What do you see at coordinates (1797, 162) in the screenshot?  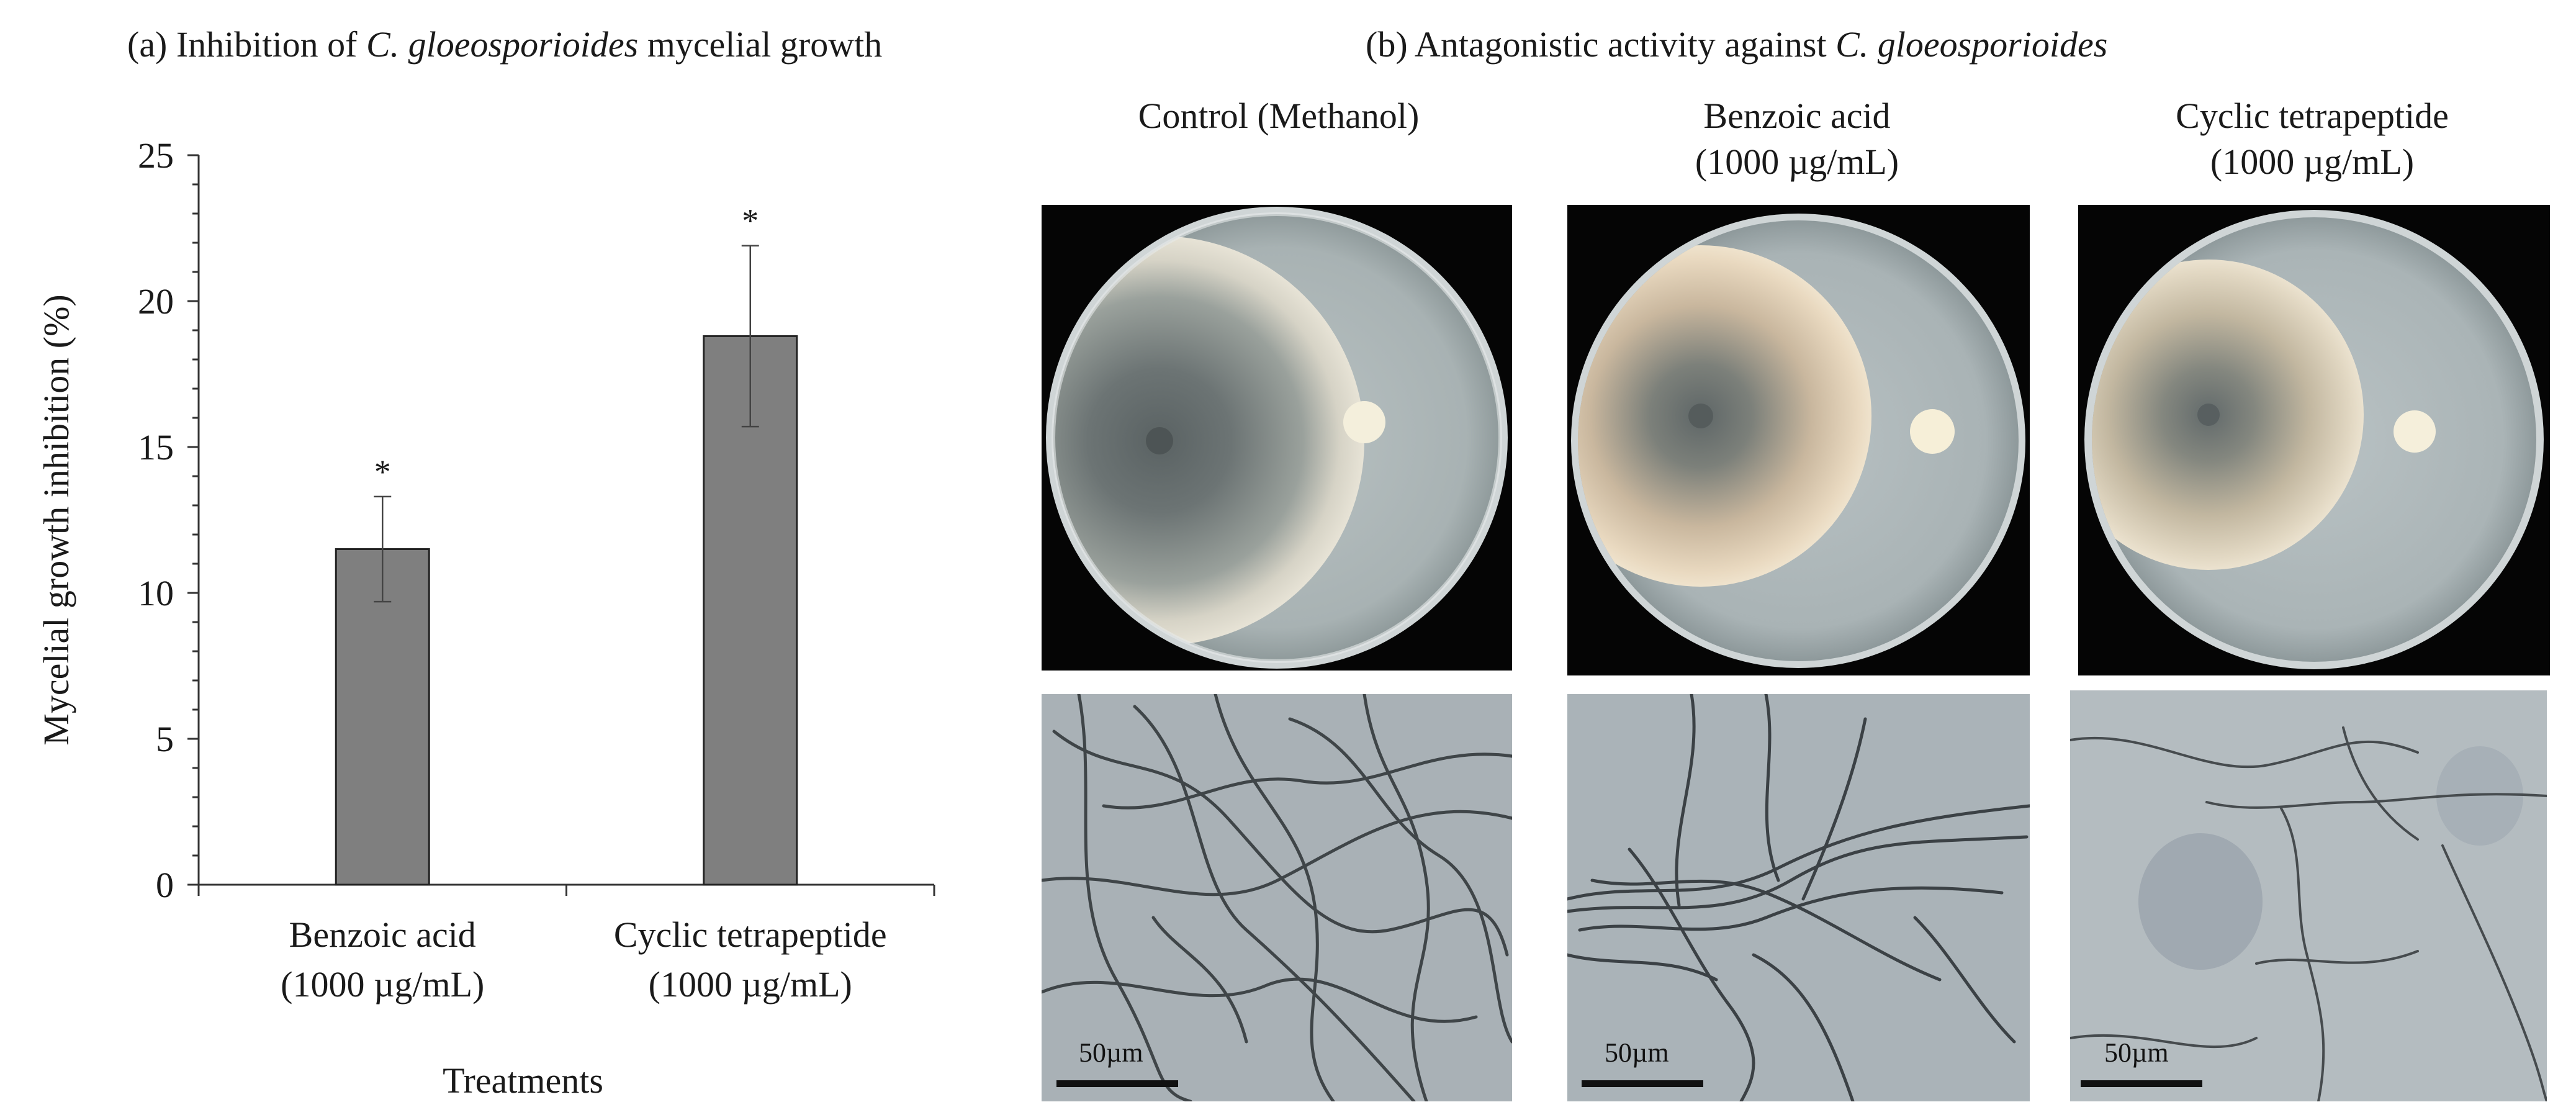 I see `column-title-benzoic-line2: (1000 µg/mL)` at bounding box center [1797, 162].